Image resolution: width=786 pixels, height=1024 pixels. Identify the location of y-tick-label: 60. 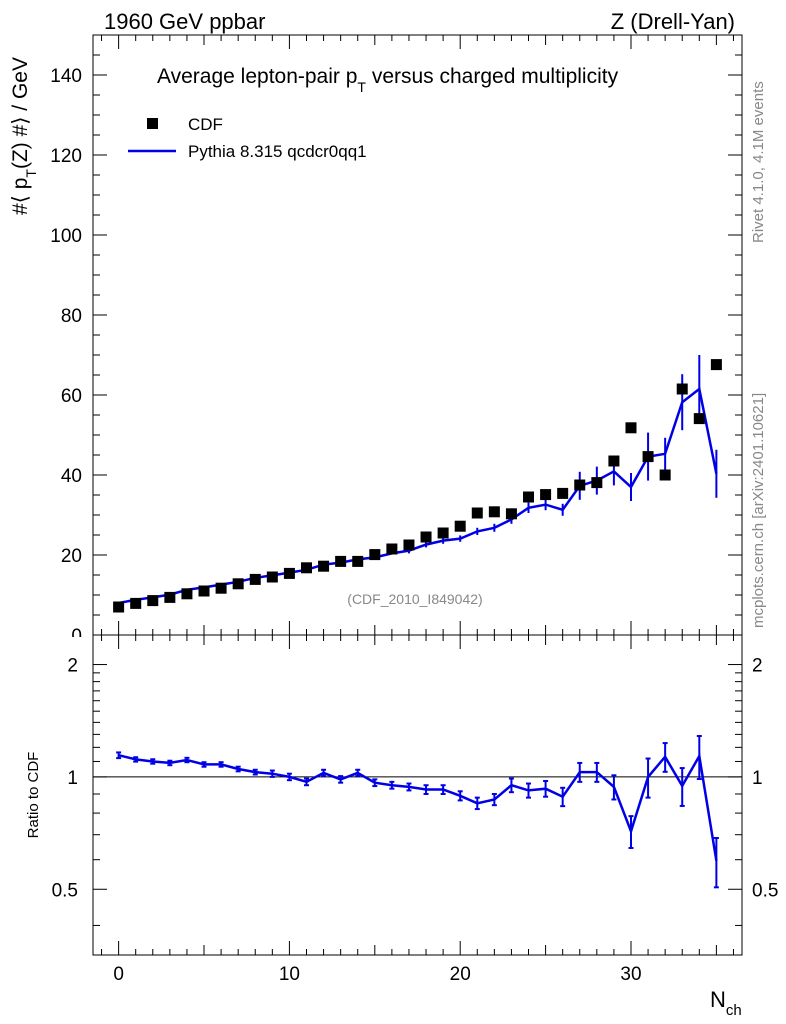
(71, 396).